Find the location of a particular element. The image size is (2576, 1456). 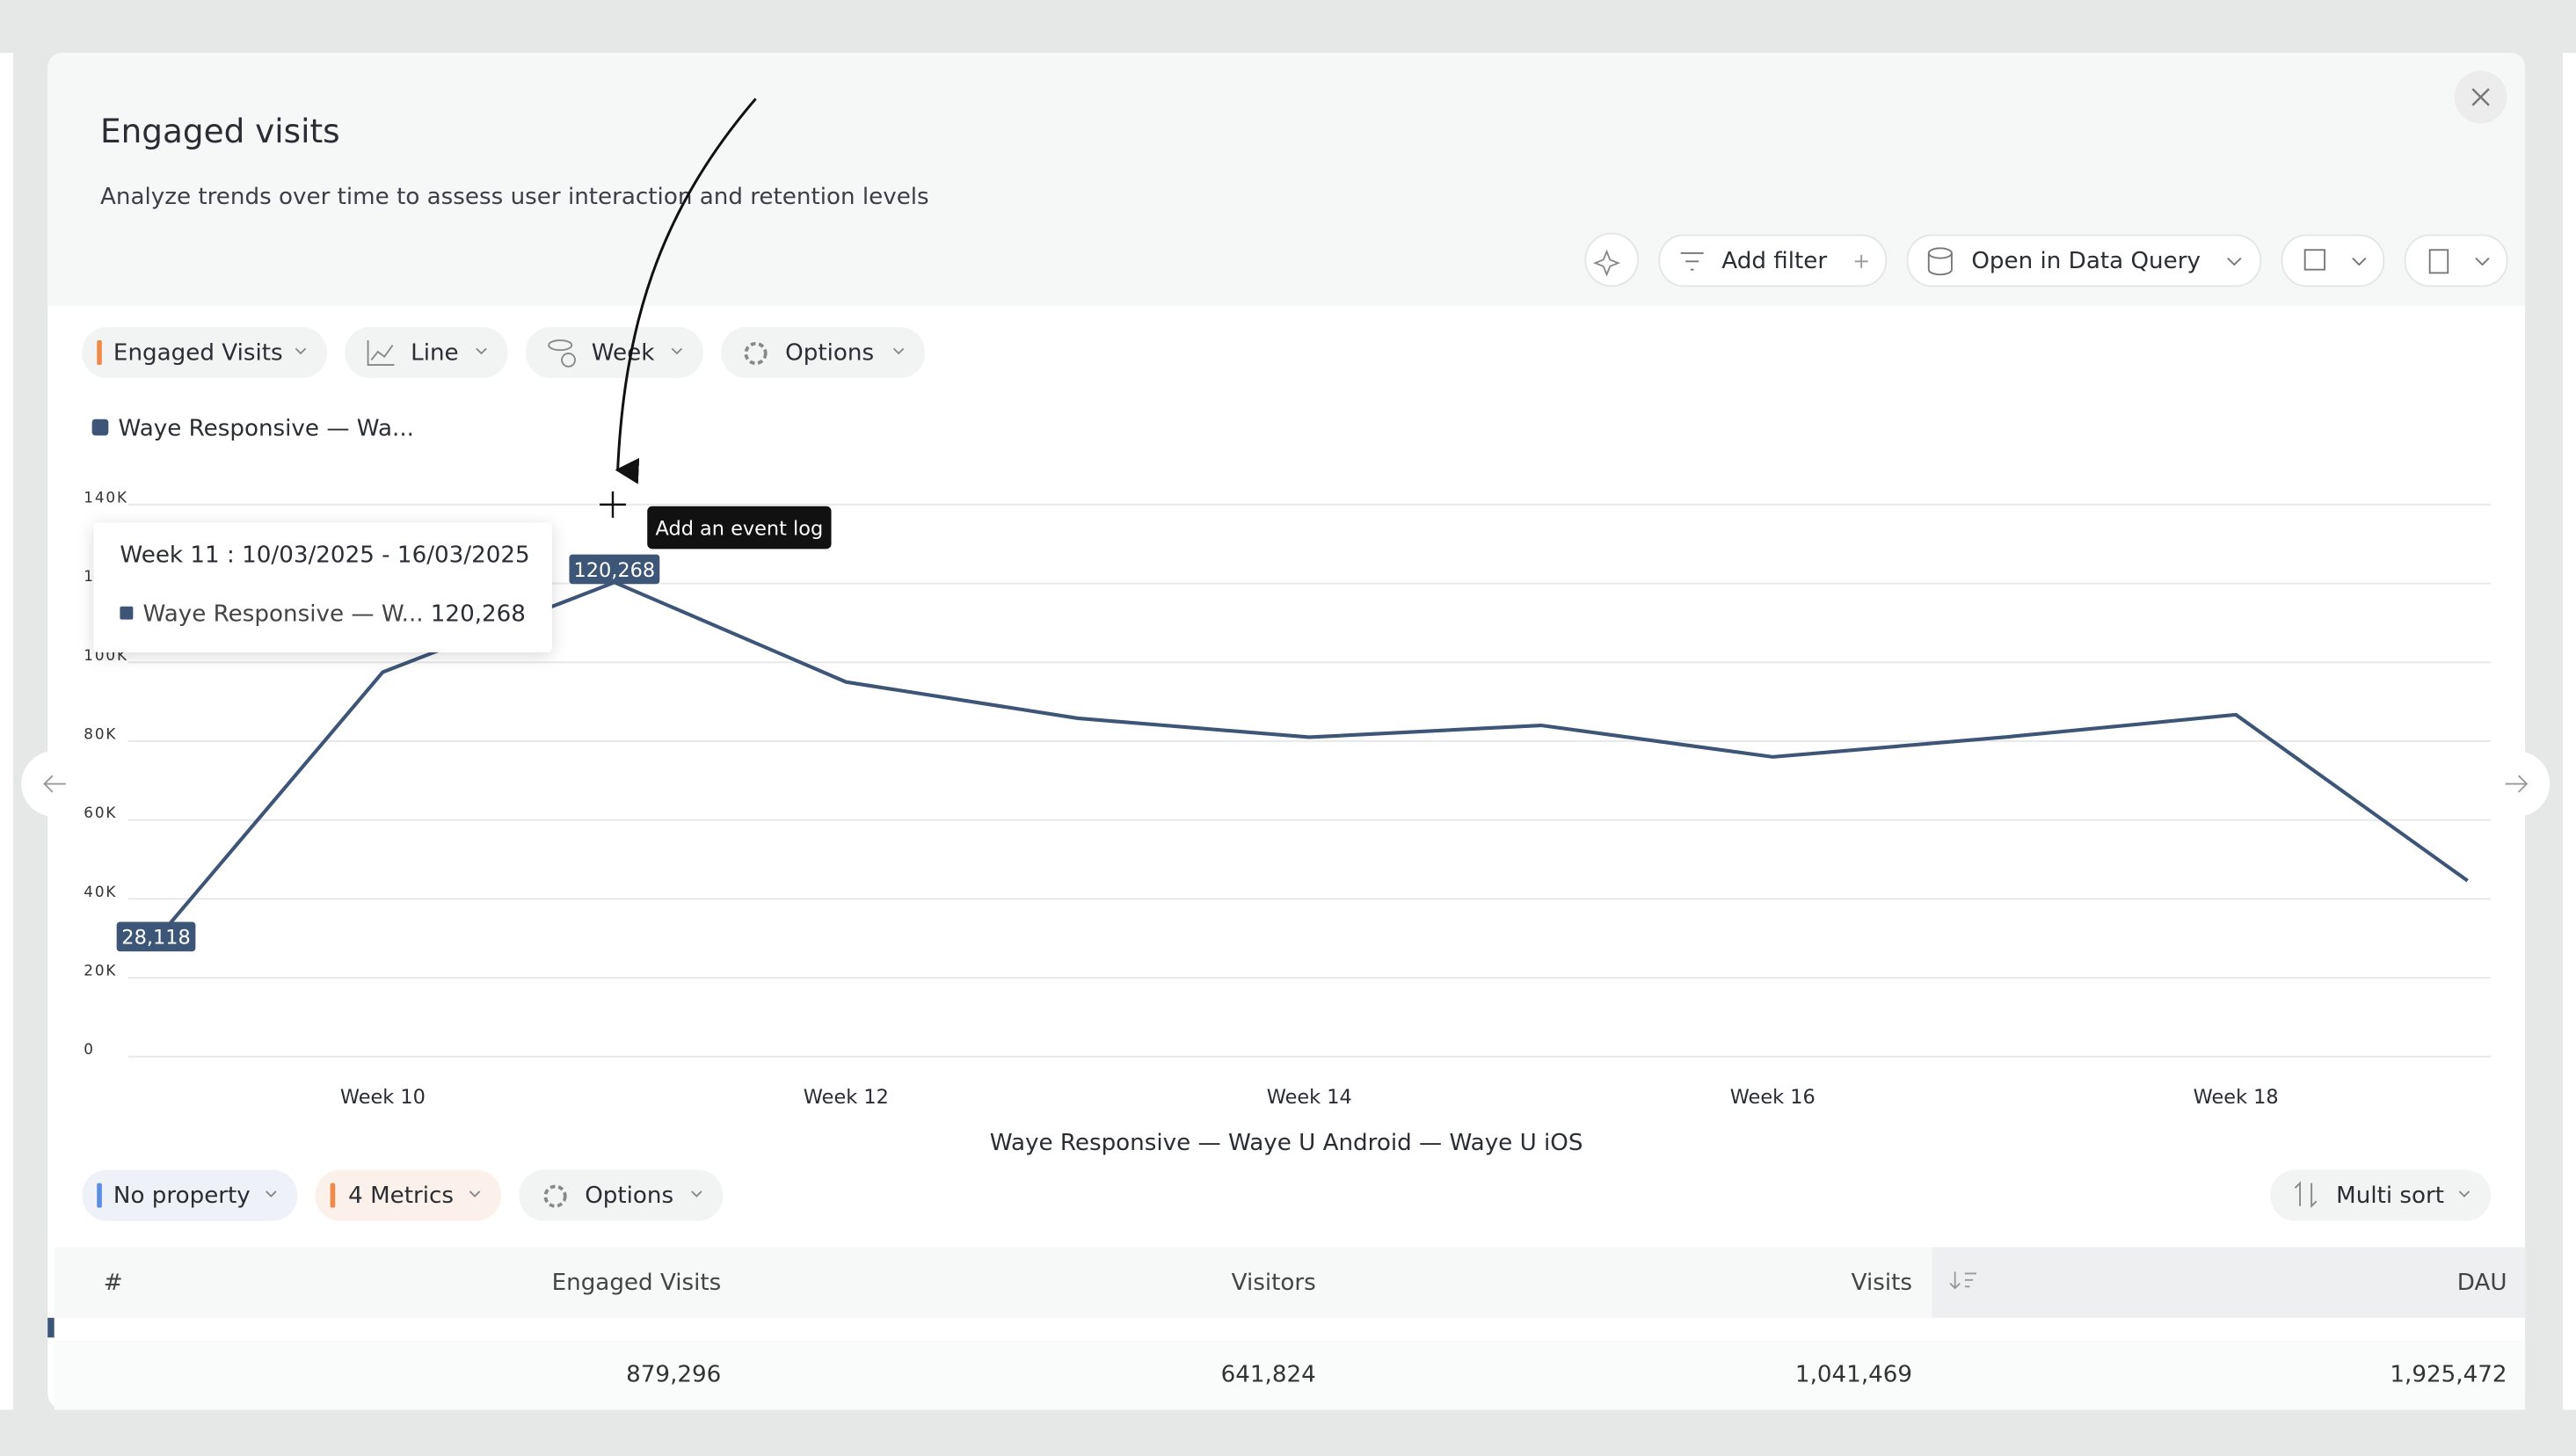

x-tick-label: Week 16 is located at coordinates (1773, 1097).